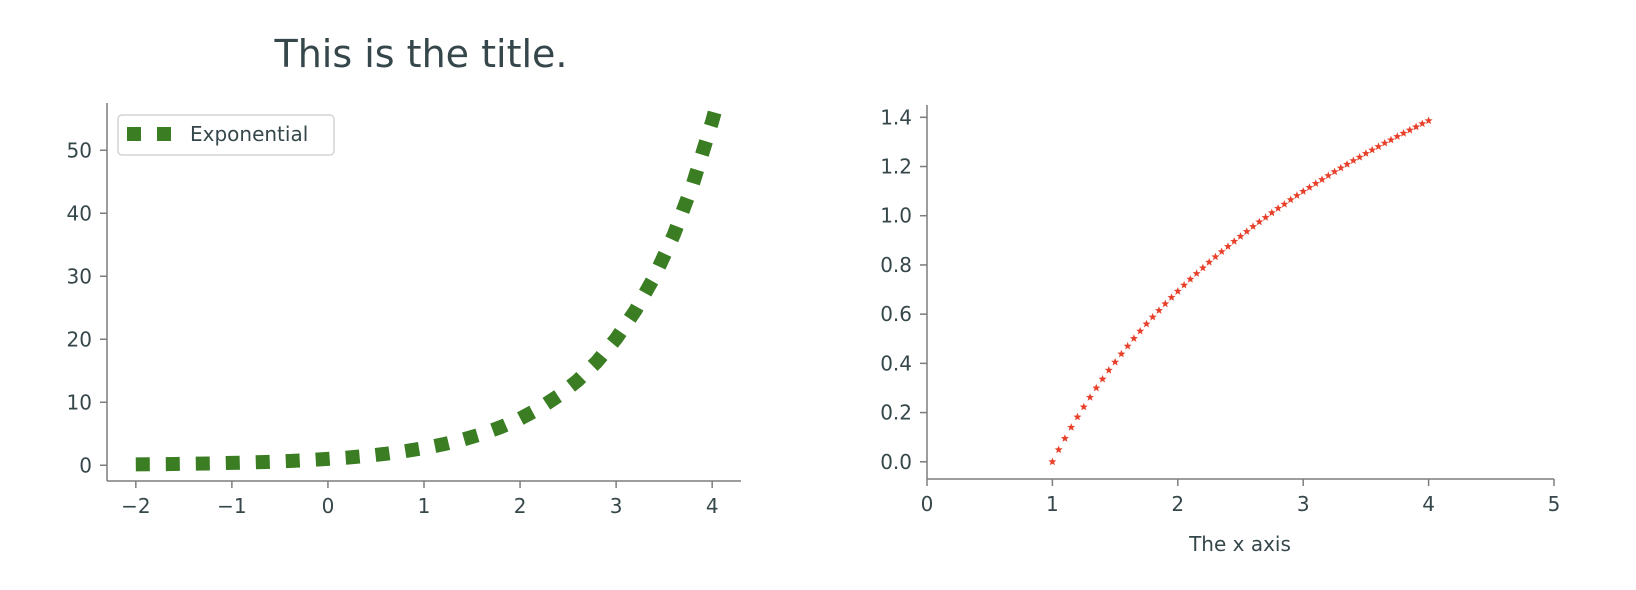  What do you see at coordinates (896, 265) in the screenshot?
I see `right-y-tick-label: 0.8` at bounding box center [896, 265].